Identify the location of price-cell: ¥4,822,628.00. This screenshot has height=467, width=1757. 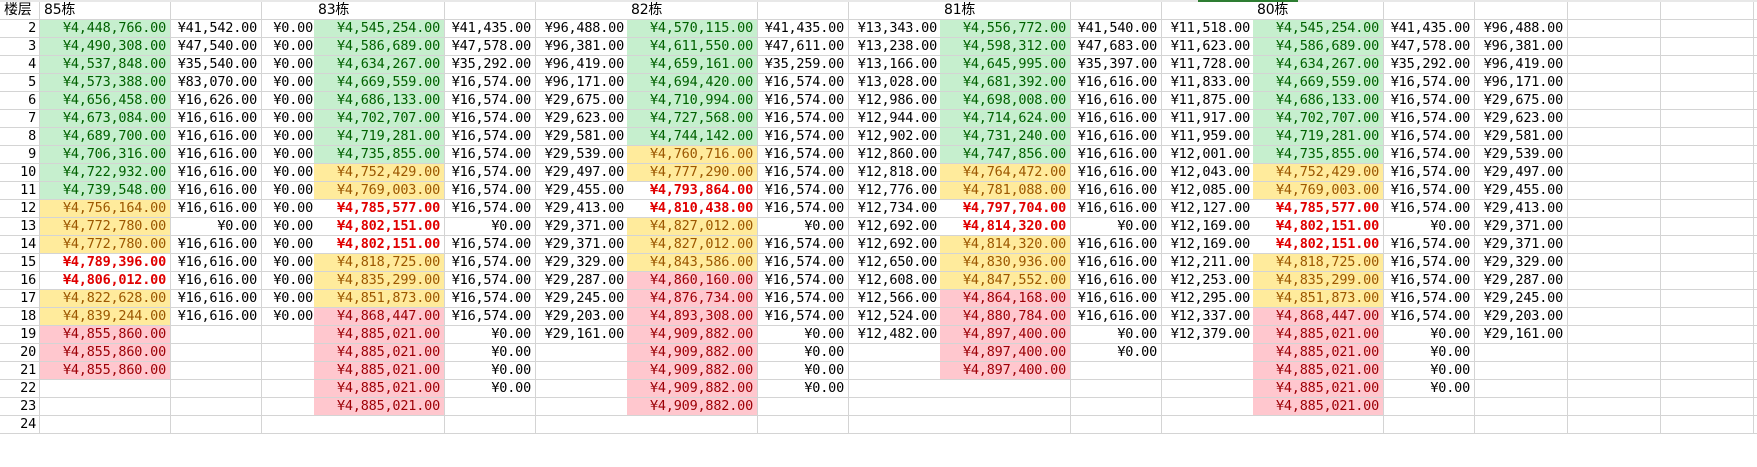
(105, 299).